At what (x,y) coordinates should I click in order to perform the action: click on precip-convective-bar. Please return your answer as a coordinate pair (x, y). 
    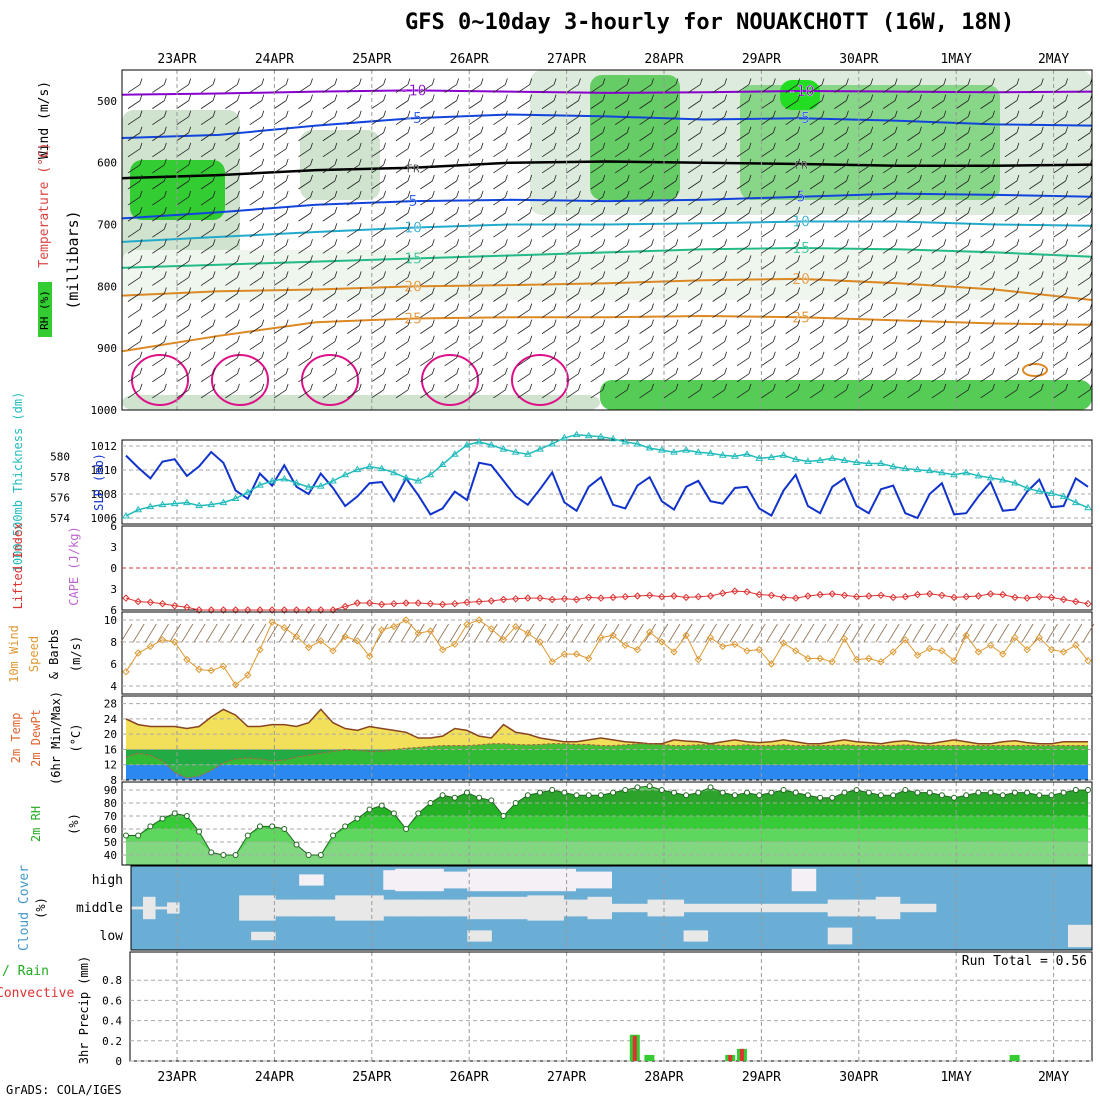
    Looking at the image, I should click on (634, 1048).